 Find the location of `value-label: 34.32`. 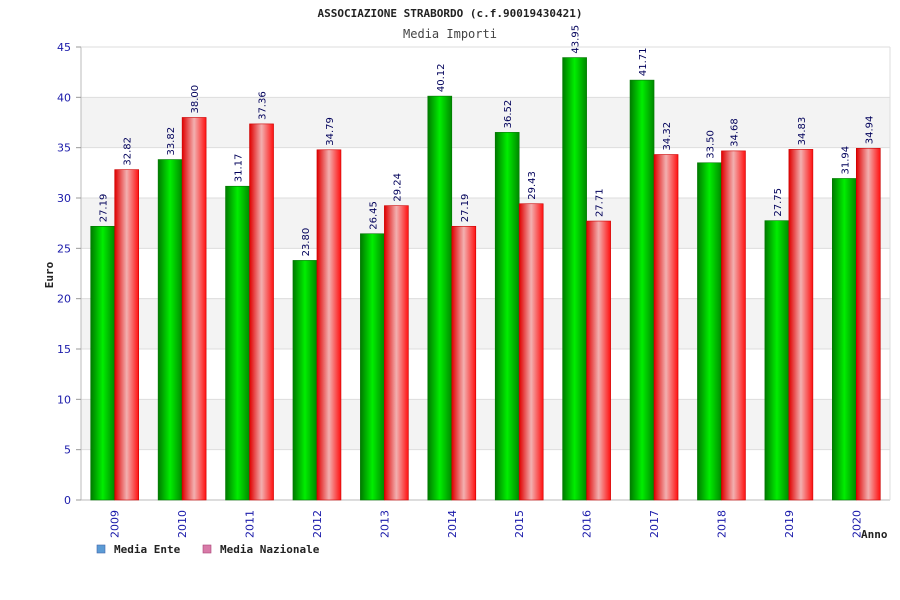

value-label: 34.32 is located at coordinates (667, 136).